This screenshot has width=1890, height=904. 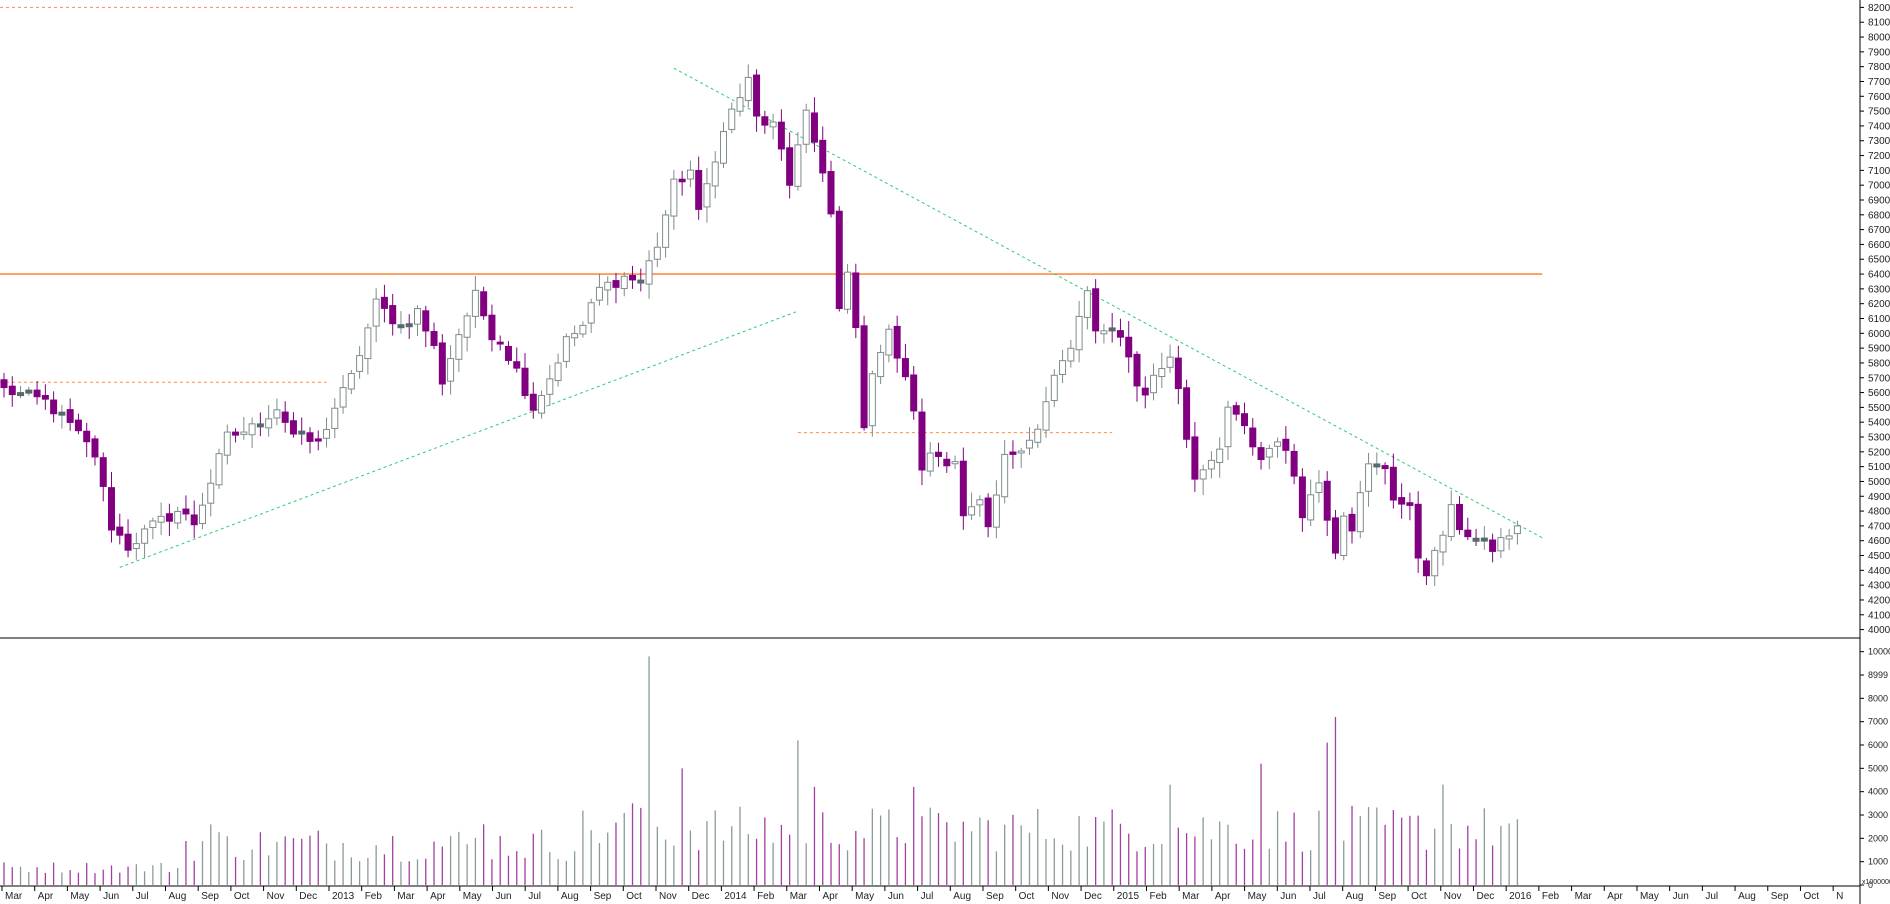 What do you see at coordinates (1780, 896) in the screenshot?
I see `month-label: Sep` at bounding box center [1780, 896].